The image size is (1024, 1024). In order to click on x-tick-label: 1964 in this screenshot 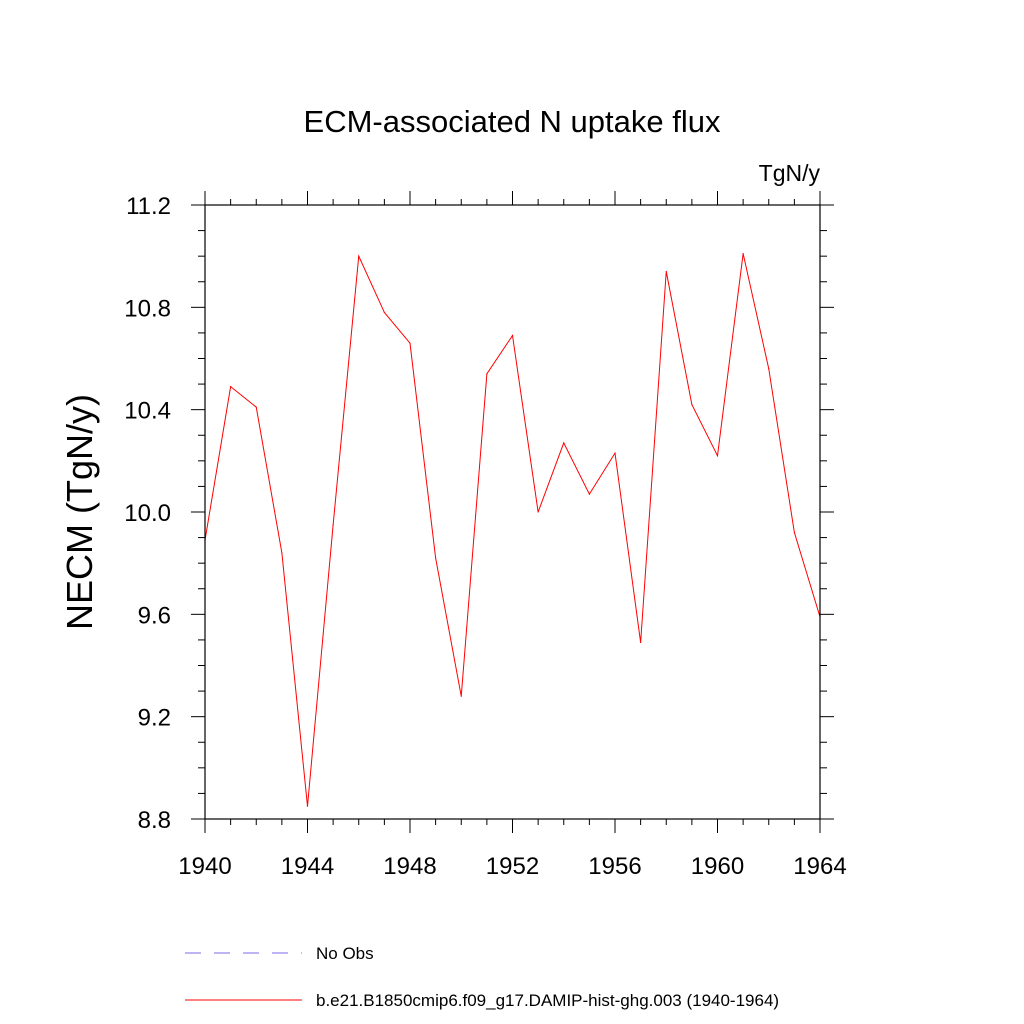, I will do `click(819, 866)`.